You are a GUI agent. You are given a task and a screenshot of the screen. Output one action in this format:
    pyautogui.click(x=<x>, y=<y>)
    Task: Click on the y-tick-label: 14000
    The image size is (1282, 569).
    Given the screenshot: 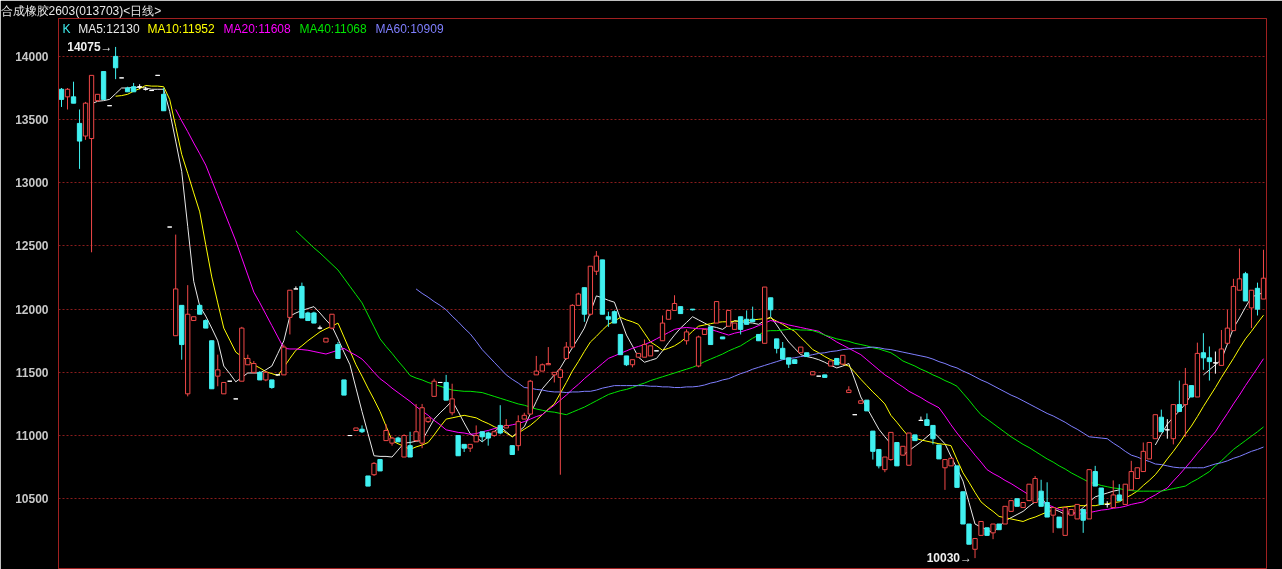 What is the action you would take?
    pyautogui.click(x=32, y=56)
    